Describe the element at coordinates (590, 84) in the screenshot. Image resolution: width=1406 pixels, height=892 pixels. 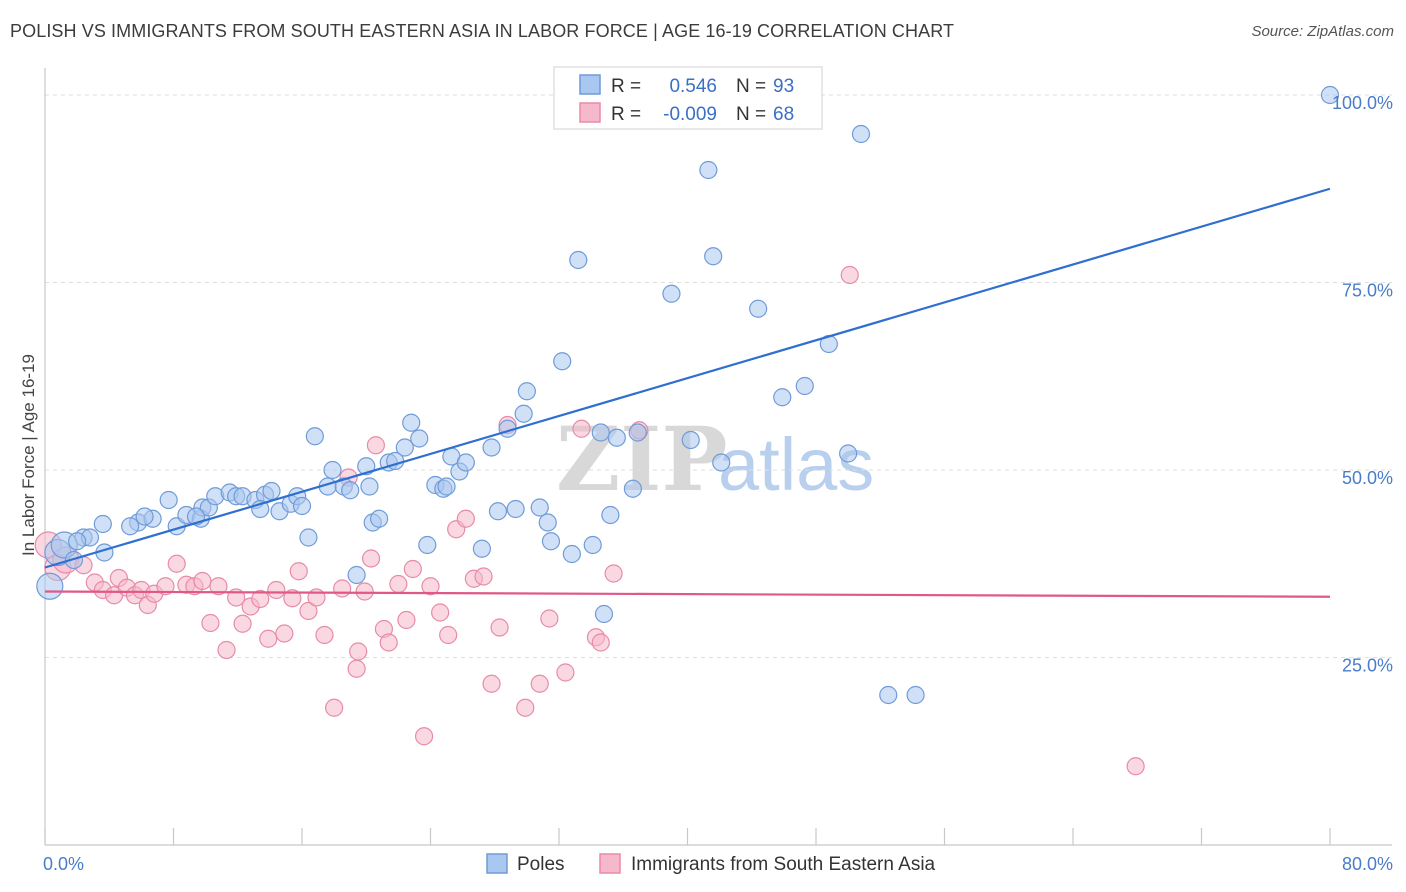
I see `stats-legend-swatch-blue` at that location.